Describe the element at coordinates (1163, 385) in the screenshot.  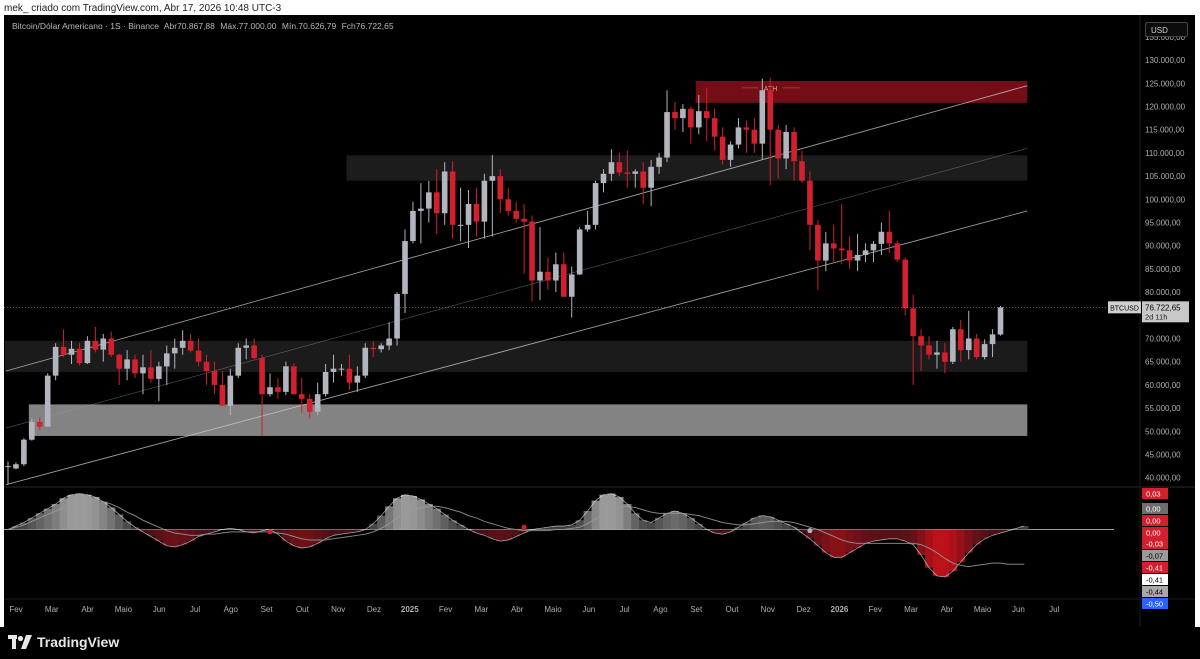
I see `price-tick-label: 60.000,00` at that location.